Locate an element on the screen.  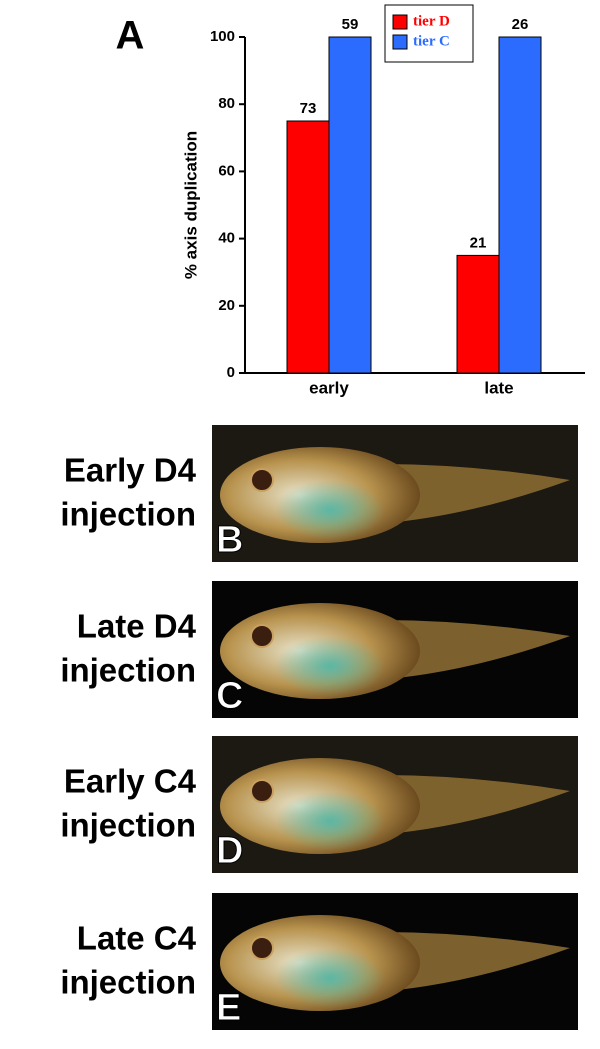
legend: tier D tier C is located at coordinates (429, 33).